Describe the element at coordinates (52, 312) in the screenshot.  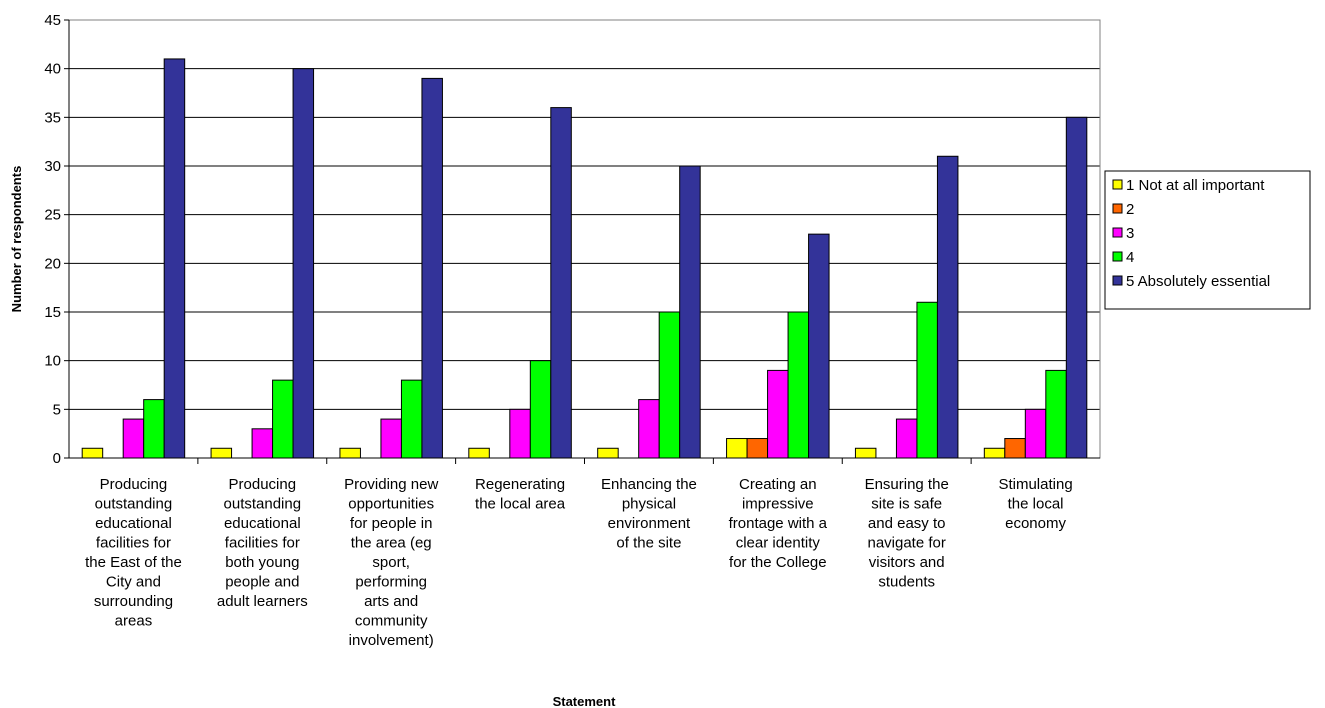
I see `y-tick-label: 15` at that location.